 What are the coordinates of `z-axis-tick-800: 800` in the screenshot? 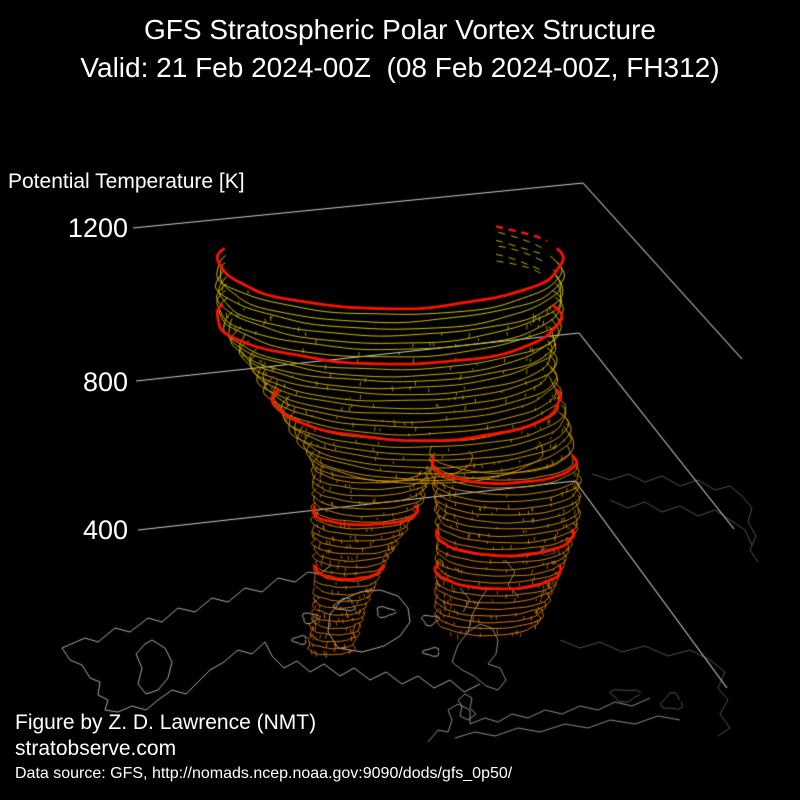 It's located at (105, 382).